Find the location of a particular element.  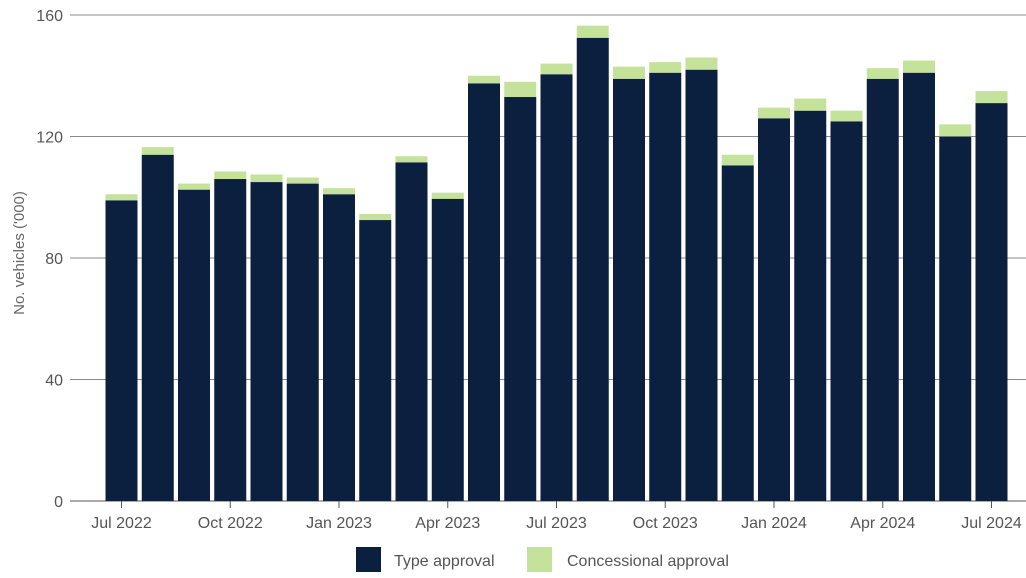

bar-type-approval: Jun 2023 — Type approval: 133 is located at coordinates (520, 299).